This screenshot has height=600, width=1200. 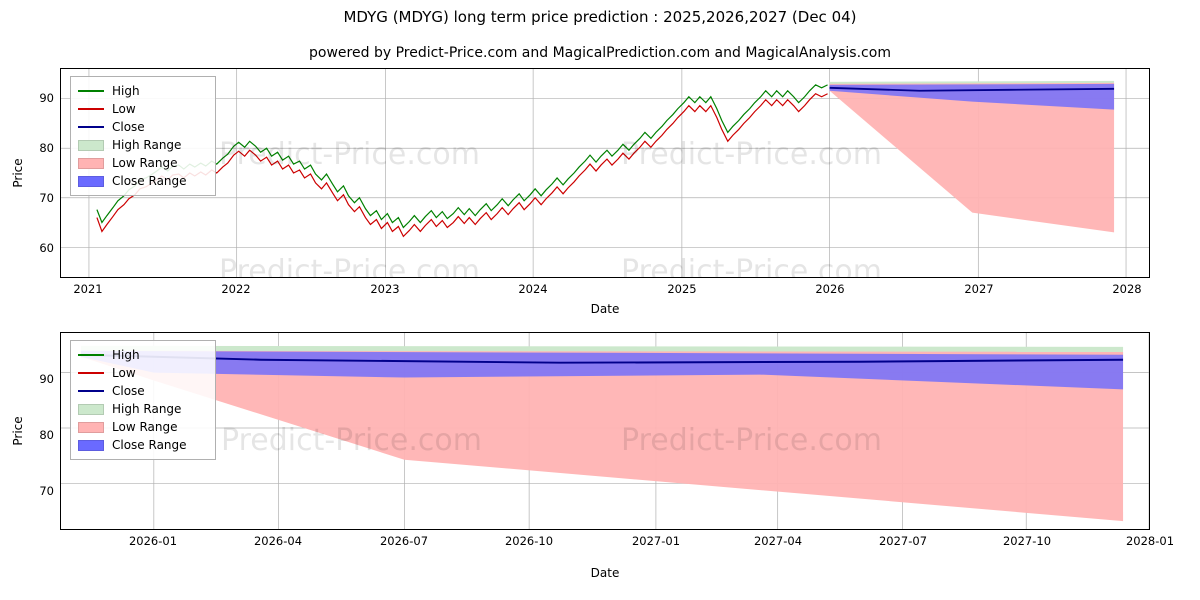 I want to click on top-xtick-2024: 2024, so click(x=533, y=289).